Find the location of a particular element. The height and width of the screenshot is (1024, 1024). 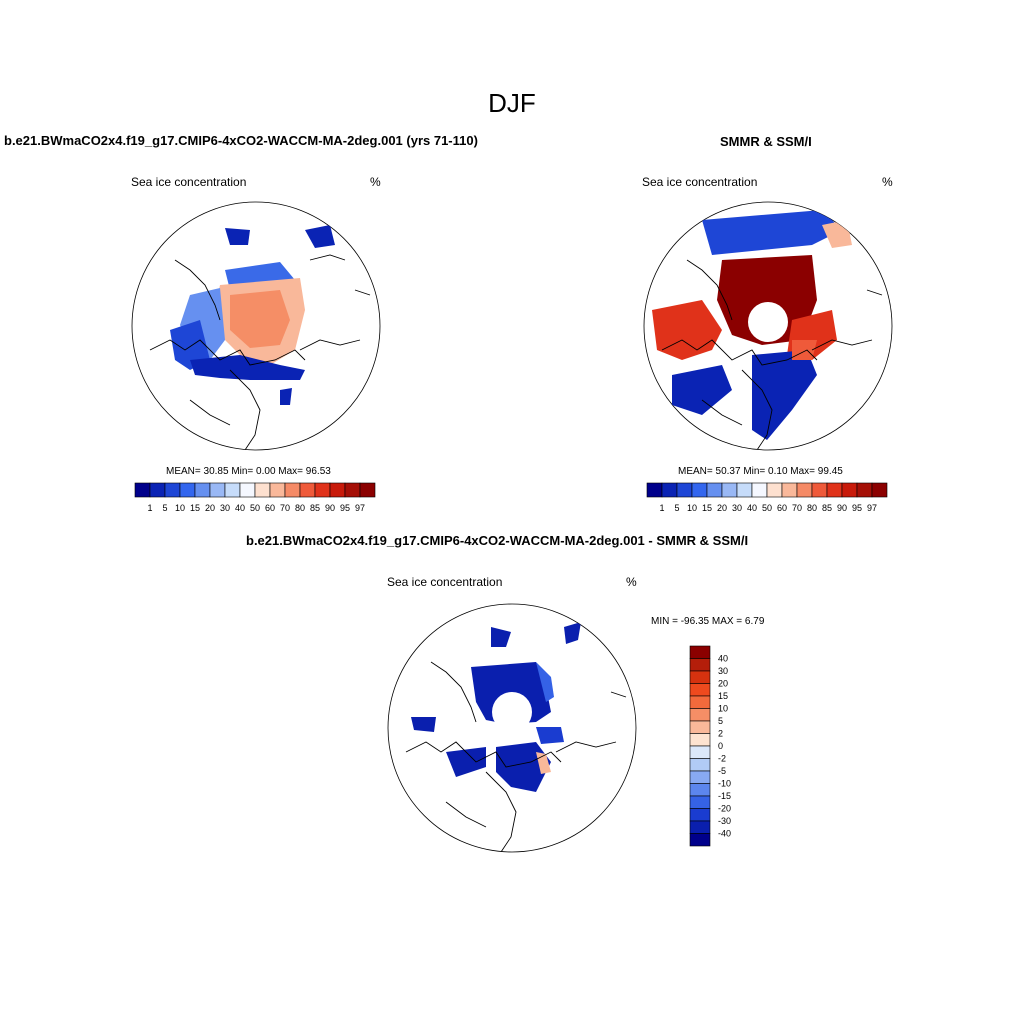

panel-3-stats: MIN = -96.35 MAX = 6.79 is located at coordinates (708, 621).